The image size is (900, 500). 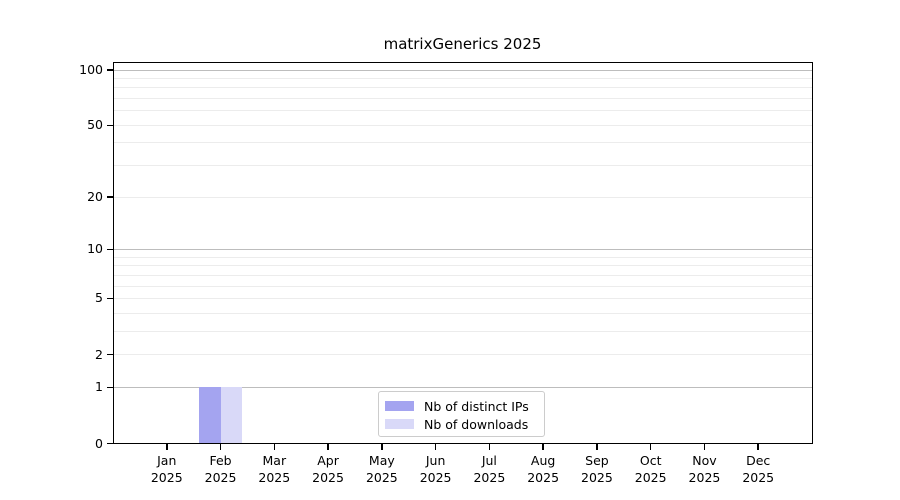 I want to click on x-tick-label: May 2025, so click(x=382, y=469).